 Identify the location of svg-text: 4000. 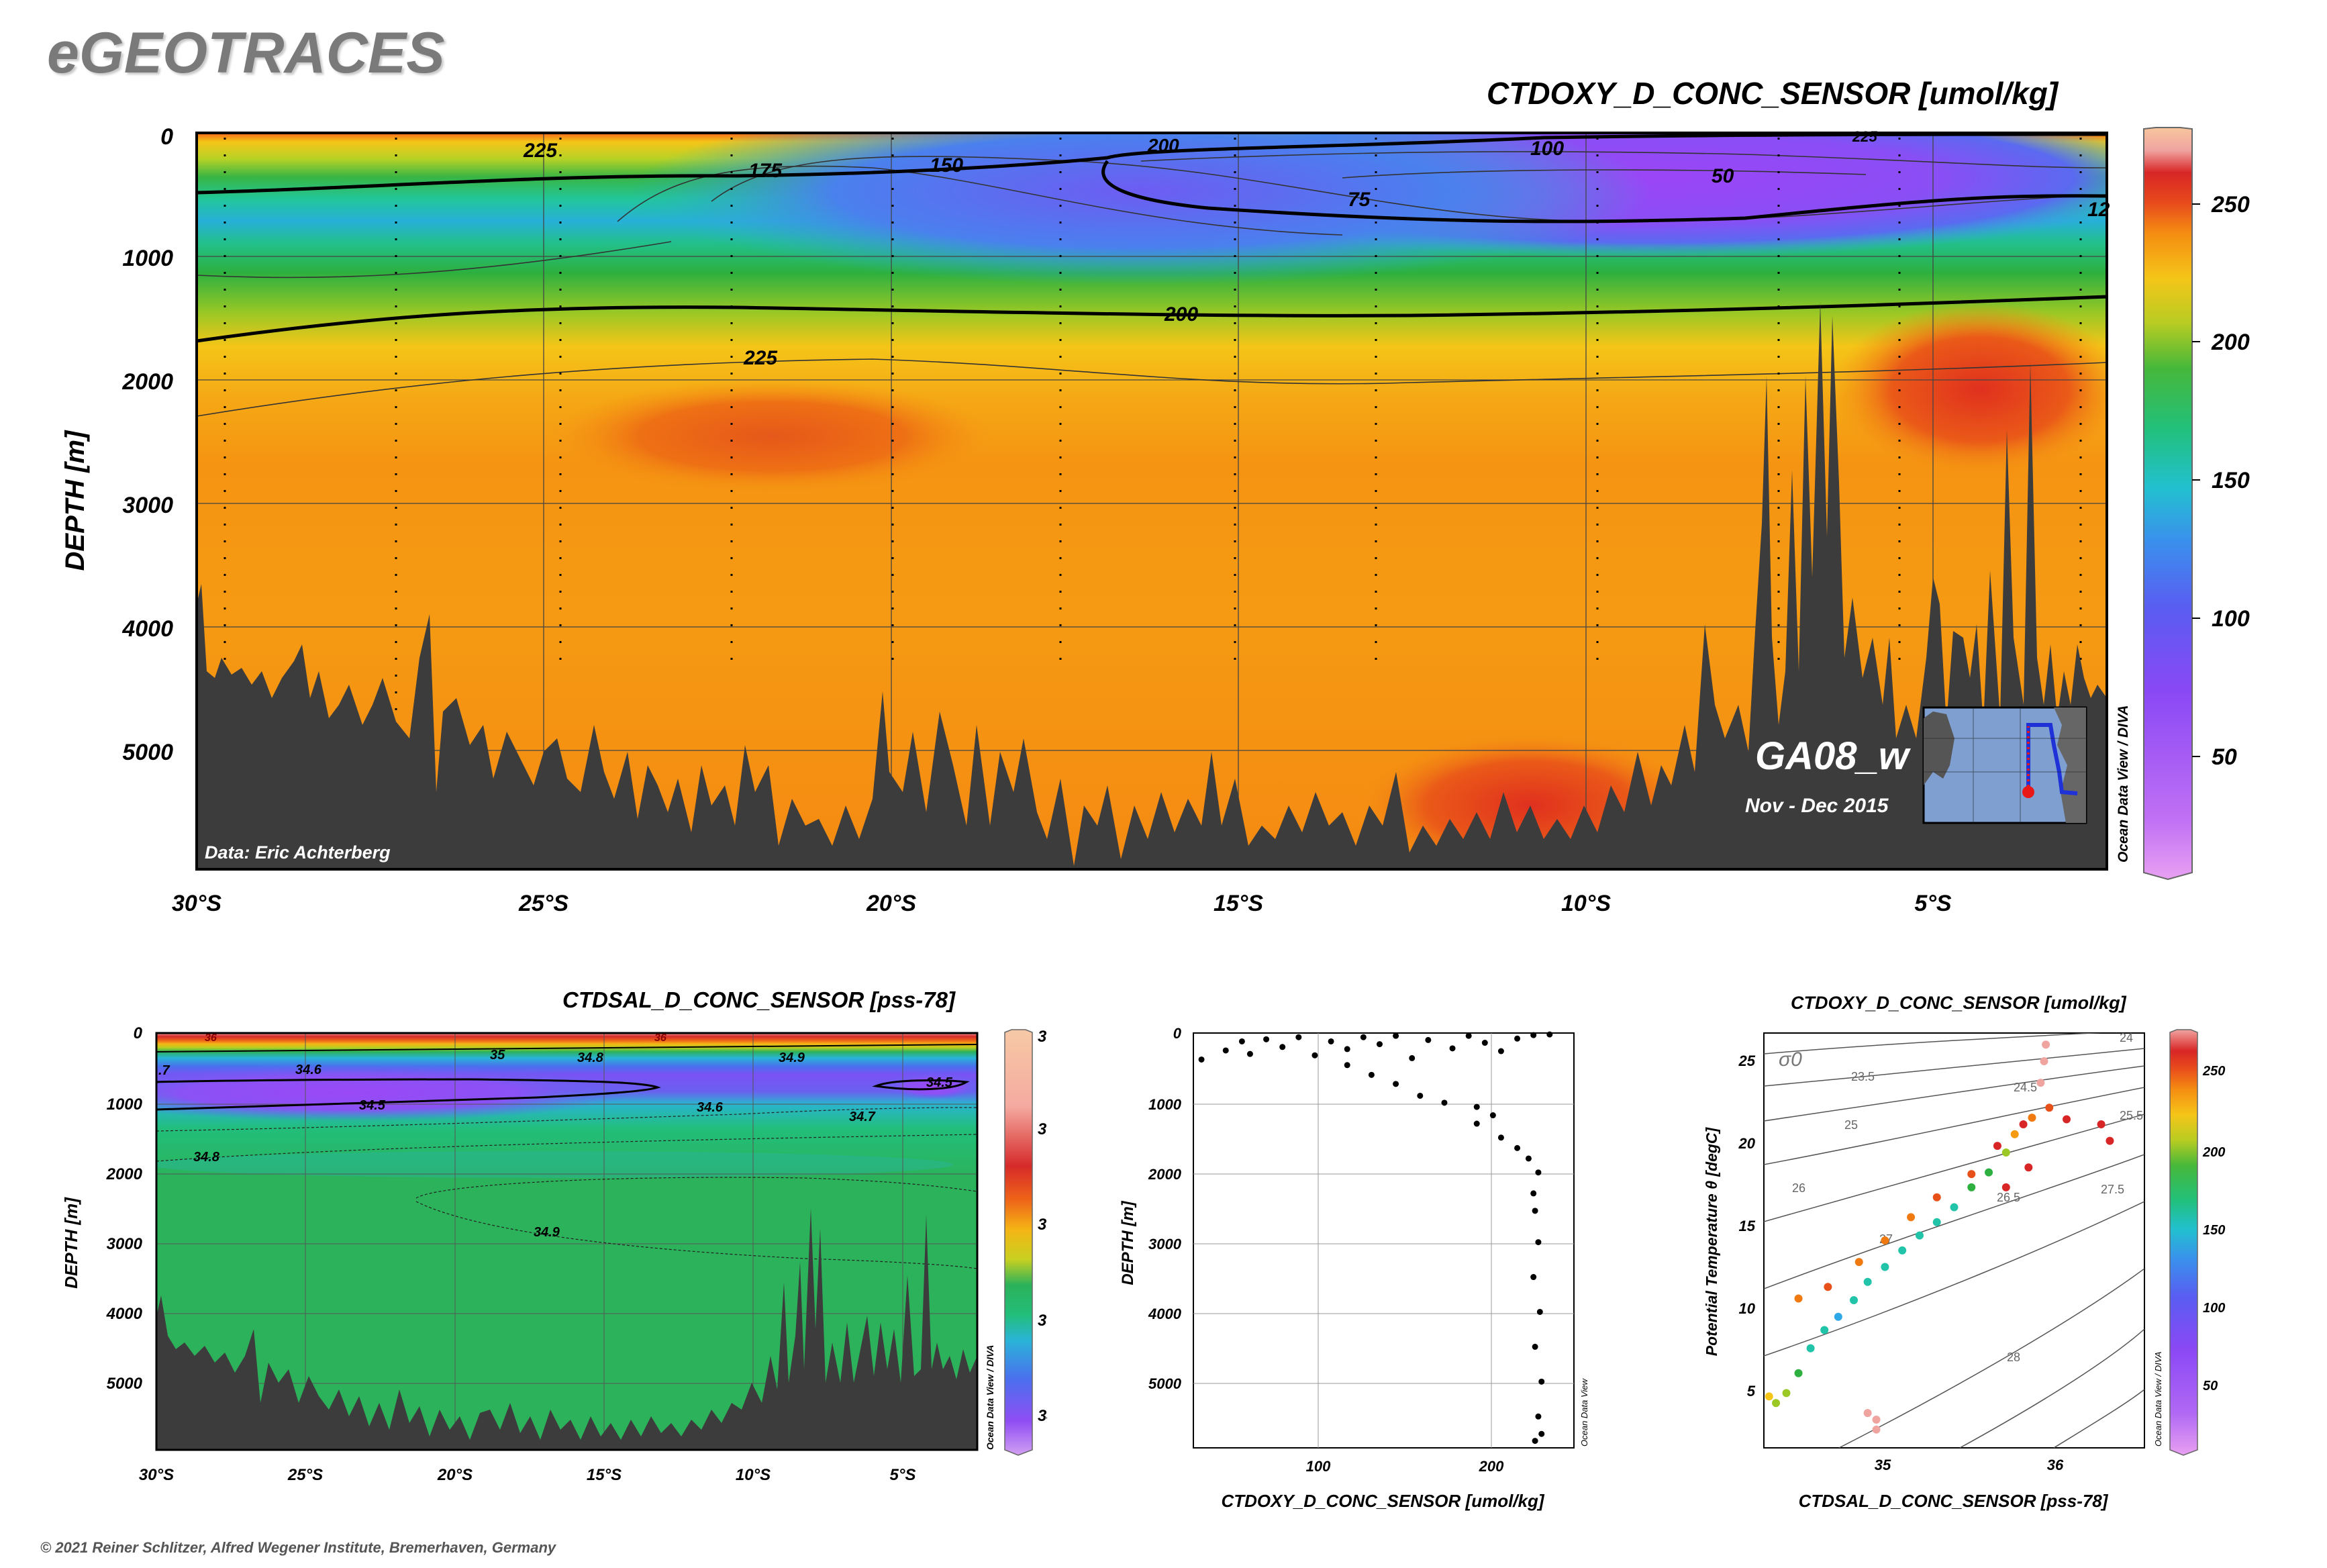
(1165, 1314).